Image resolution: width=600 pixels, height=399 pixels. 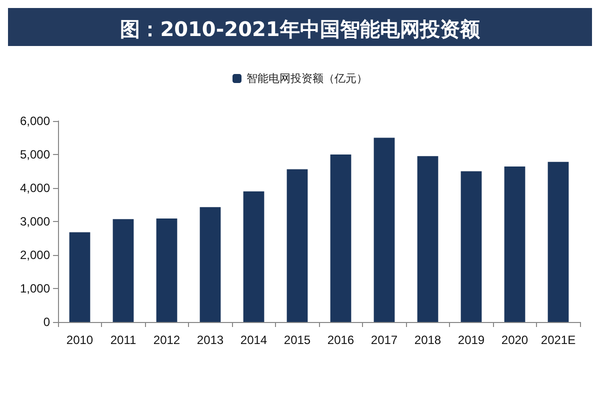 I want to click on y-tick-label: 3,000, so click(x=35, y=221).